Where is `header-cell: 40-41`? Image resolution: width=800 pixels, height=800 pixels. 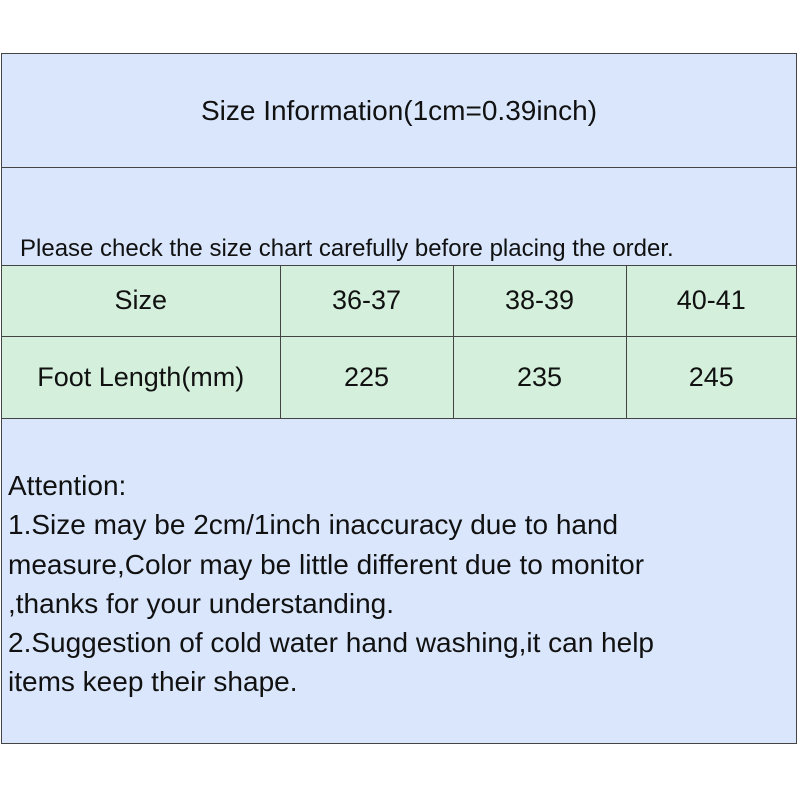 header-cell: 40-41 is located at coordinates (710, 301).